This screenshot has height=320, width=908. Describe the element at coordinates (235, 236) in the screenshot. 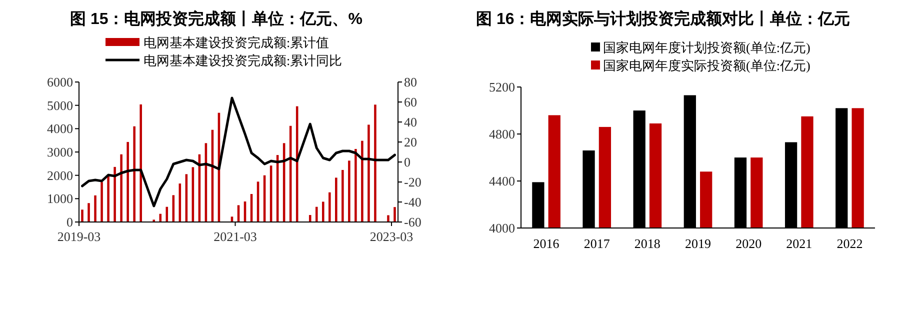

I see `x-tick-label: 2021-03` at that location.